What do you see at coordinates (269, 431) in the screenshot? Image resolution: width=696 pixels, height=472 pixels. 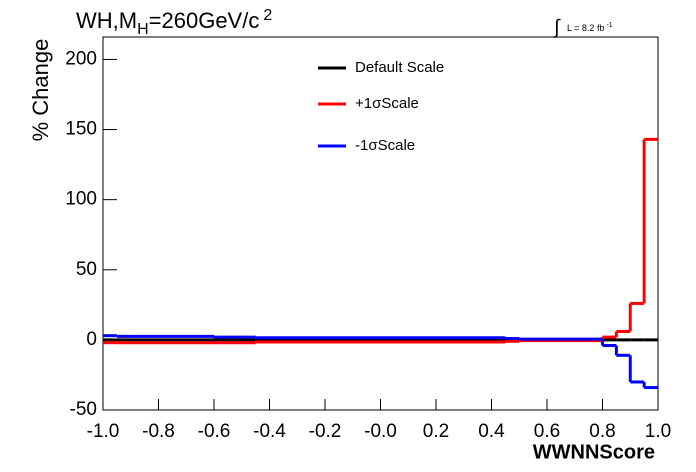 I see `x-tick-label: -0.4` at bounding box center [269, 431].